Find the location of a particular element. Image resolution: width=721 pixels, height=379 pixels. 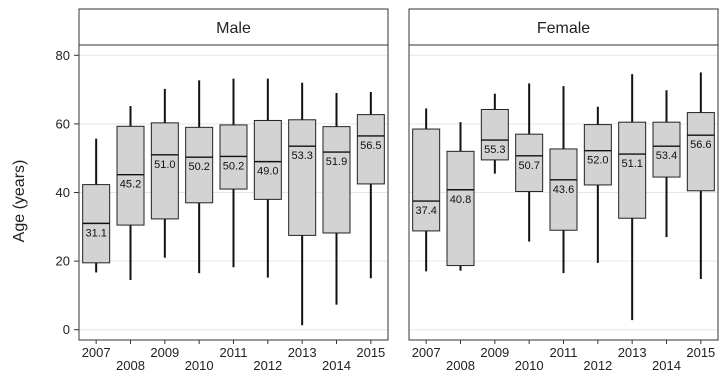

box-female-2011: 43.6 is located at coordinates (563, 180).